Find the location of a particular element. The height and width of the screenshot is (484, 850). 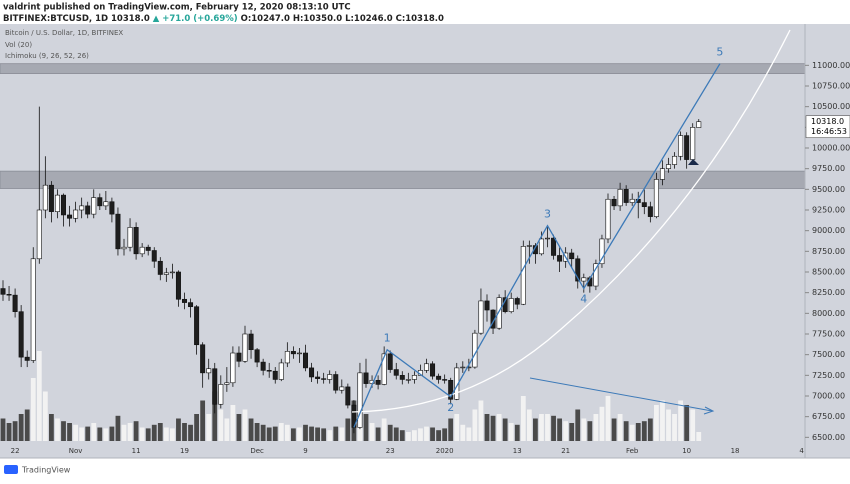

y-tick-label: 7250.00 is located at coordinates (828, 375).